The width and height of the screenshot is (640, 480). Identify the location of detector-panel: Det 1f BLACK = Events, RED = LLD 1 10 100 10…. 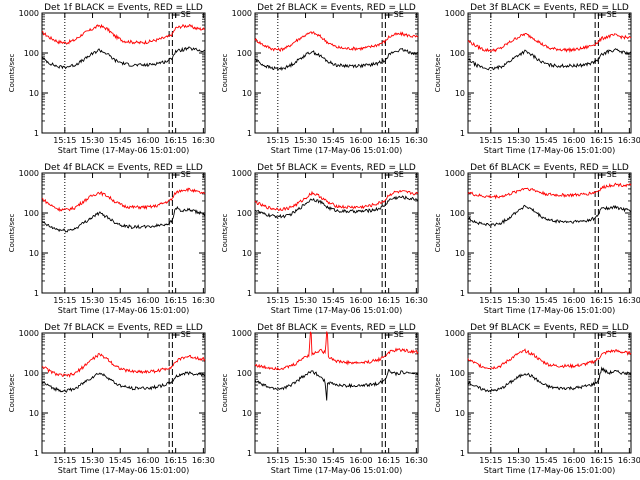
(107, 80).